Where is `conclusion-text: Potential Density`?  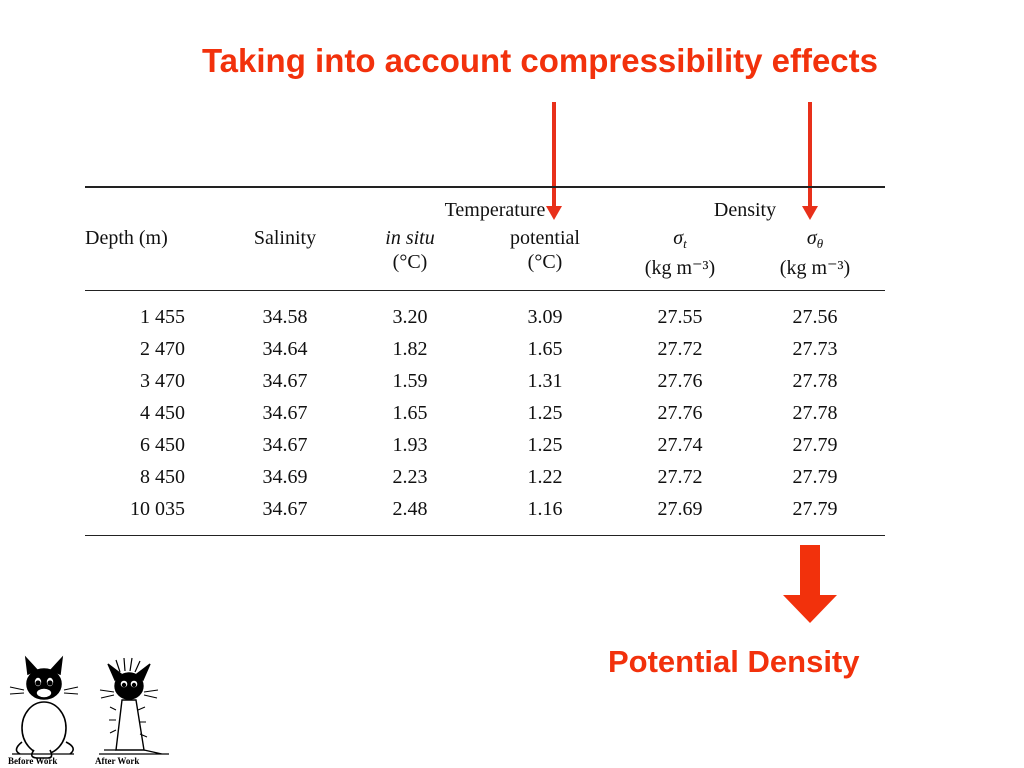
conclusion-text: Potential Density is located at coordinates (734, 661).